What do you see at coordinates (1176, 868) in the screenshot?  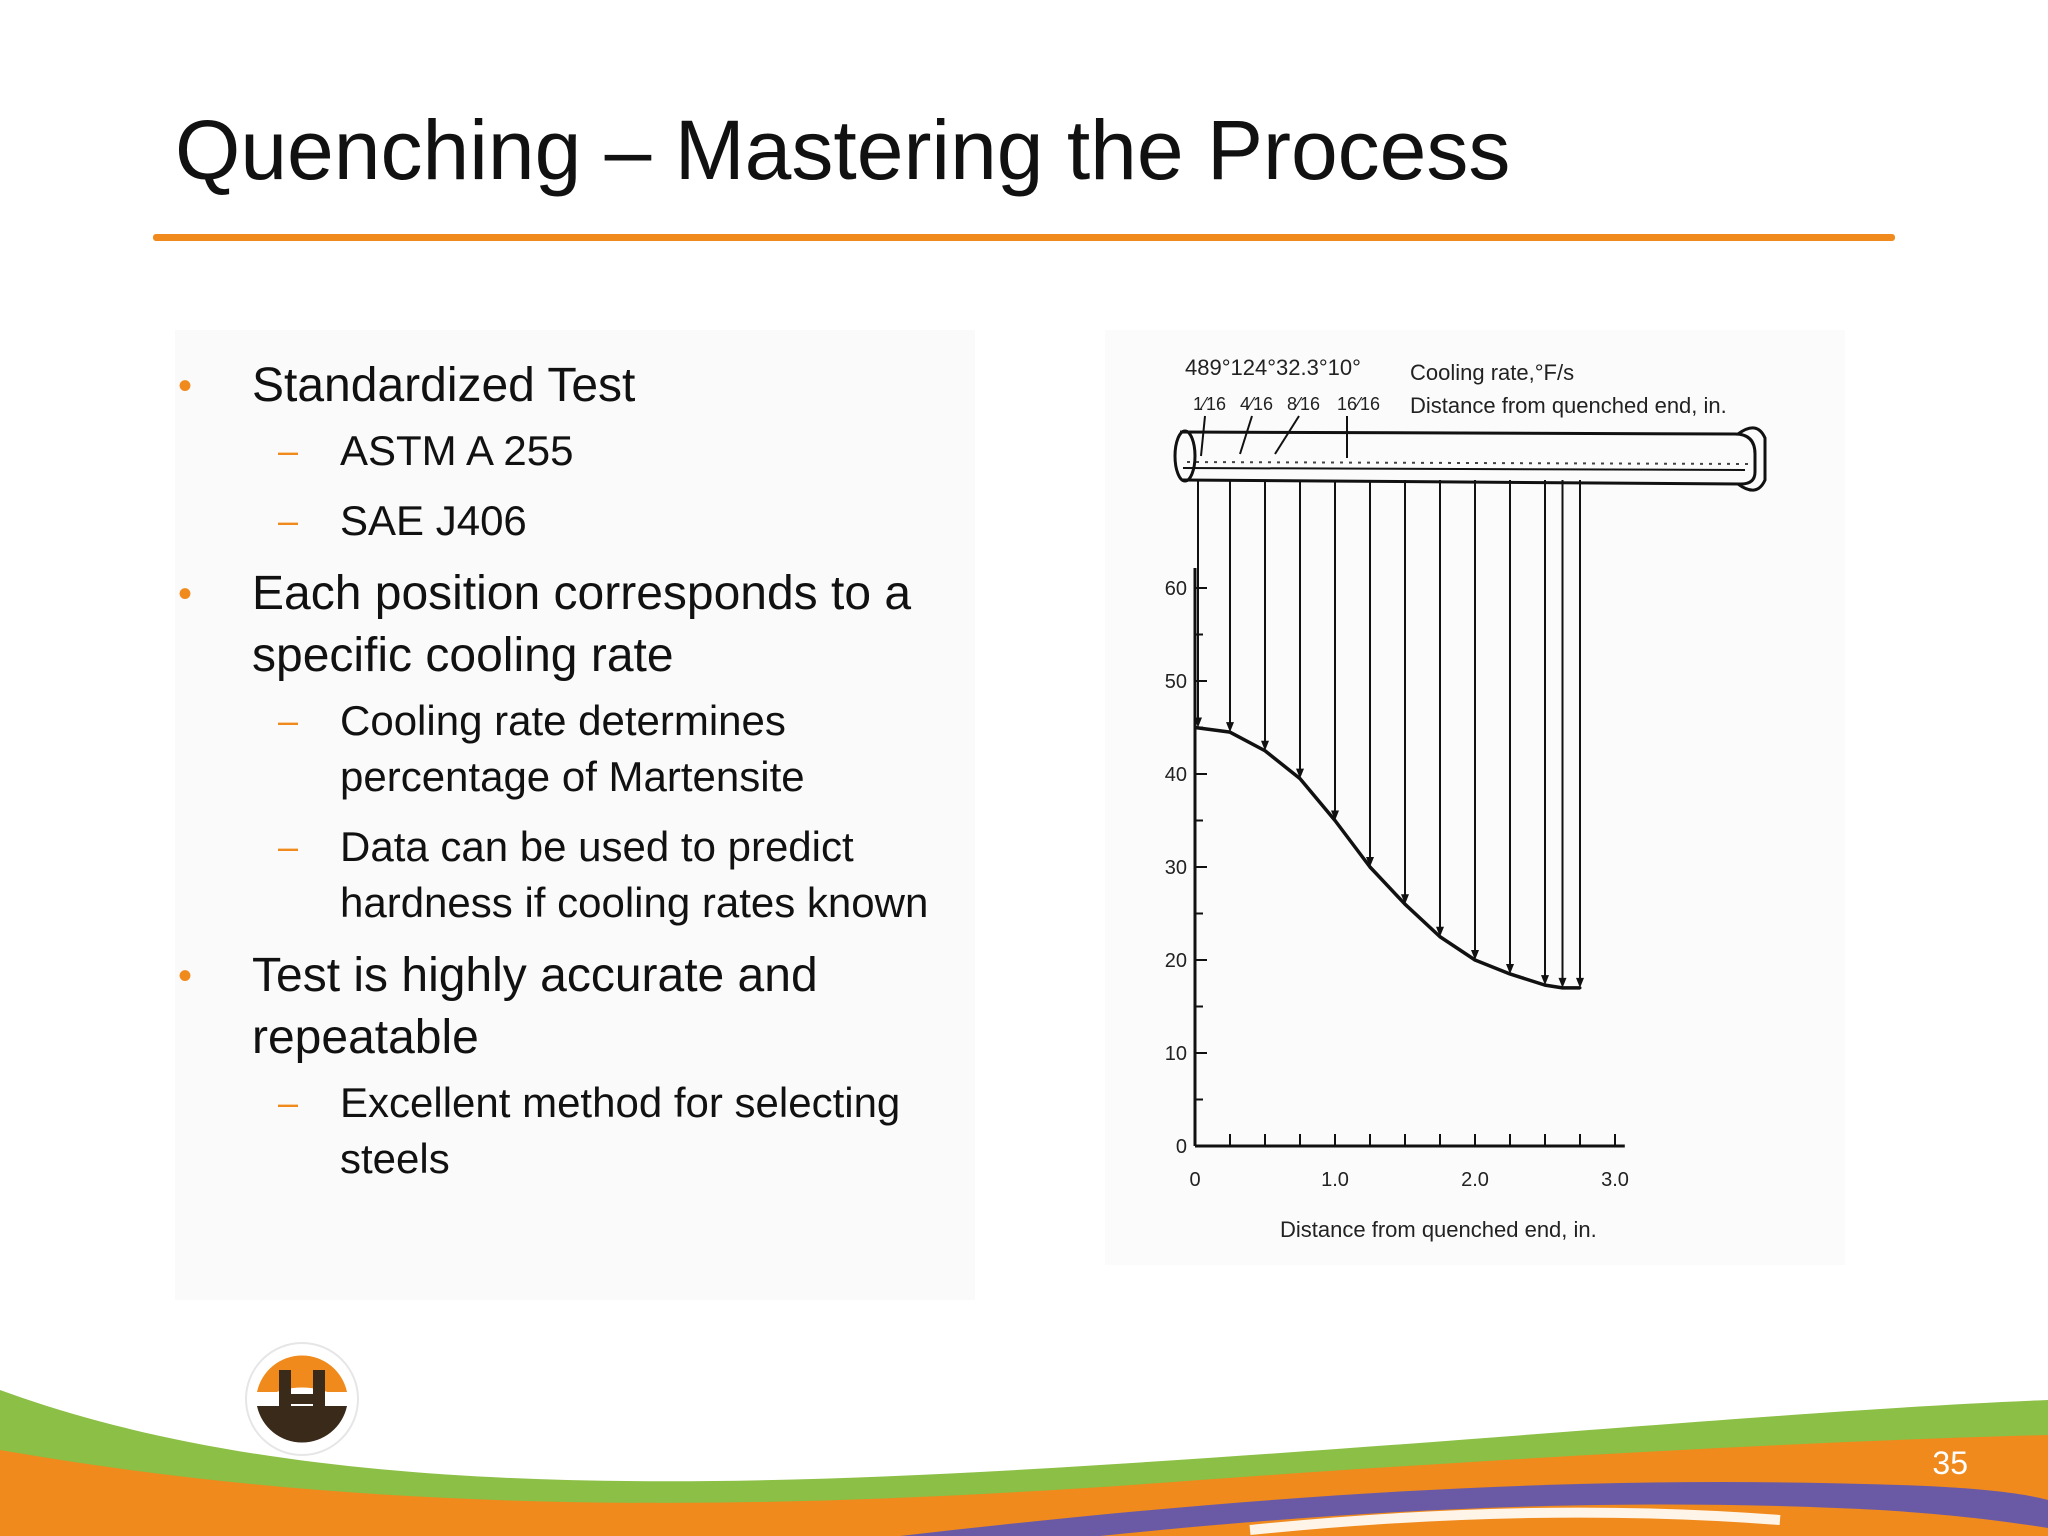 I see `y-tick-label: 30` at bounding box center [1176, 868].